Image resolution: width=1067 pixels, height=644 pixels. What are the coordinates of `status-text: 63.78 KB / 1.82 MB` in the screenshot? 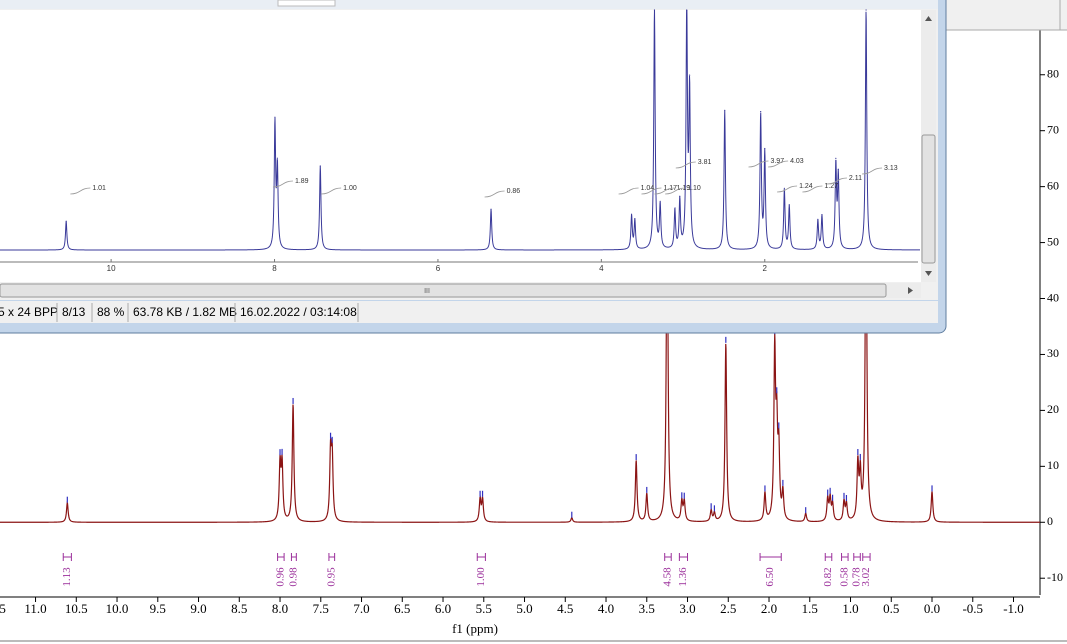 It's located at (185, 312).